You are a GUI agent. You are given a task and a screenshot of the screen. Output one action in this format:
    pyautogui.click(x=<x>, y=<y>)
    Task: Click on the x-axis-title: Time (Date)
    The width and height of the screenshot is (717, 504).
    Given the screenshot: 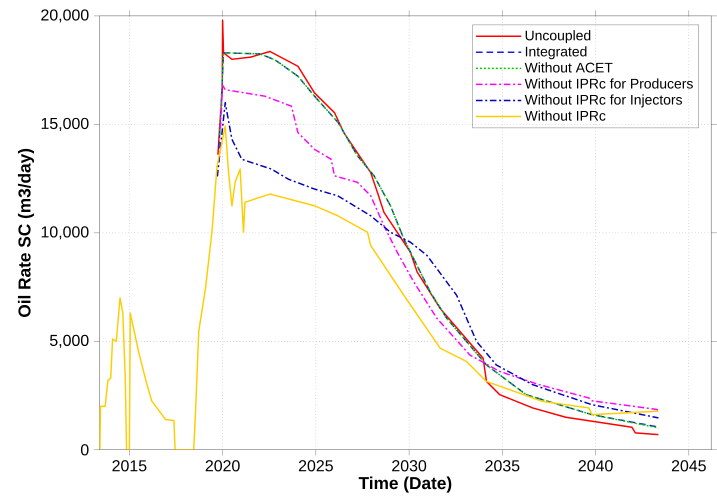 What is the action you would take?
    pyautogui.click(x=405, y=484)
    